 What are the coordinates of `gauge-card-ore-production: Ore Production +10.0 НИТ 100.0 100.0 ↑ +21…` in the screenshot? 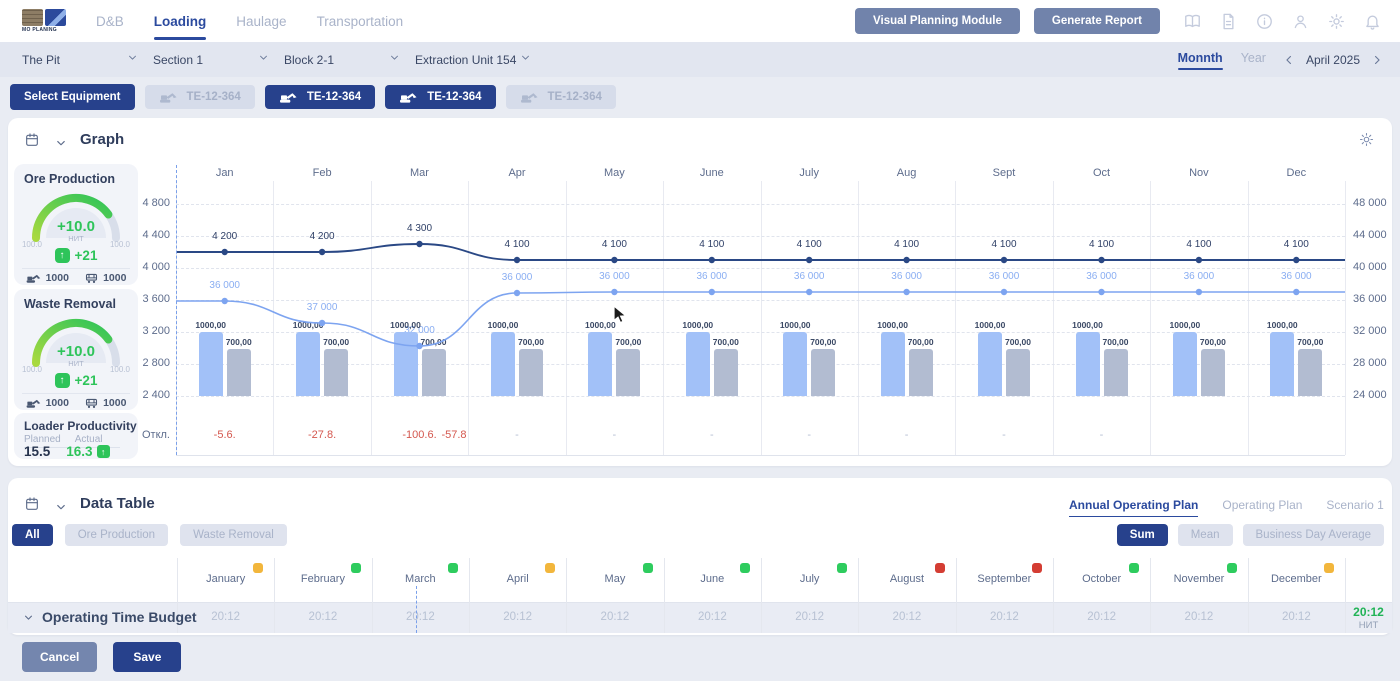 It's located at (76, 224).